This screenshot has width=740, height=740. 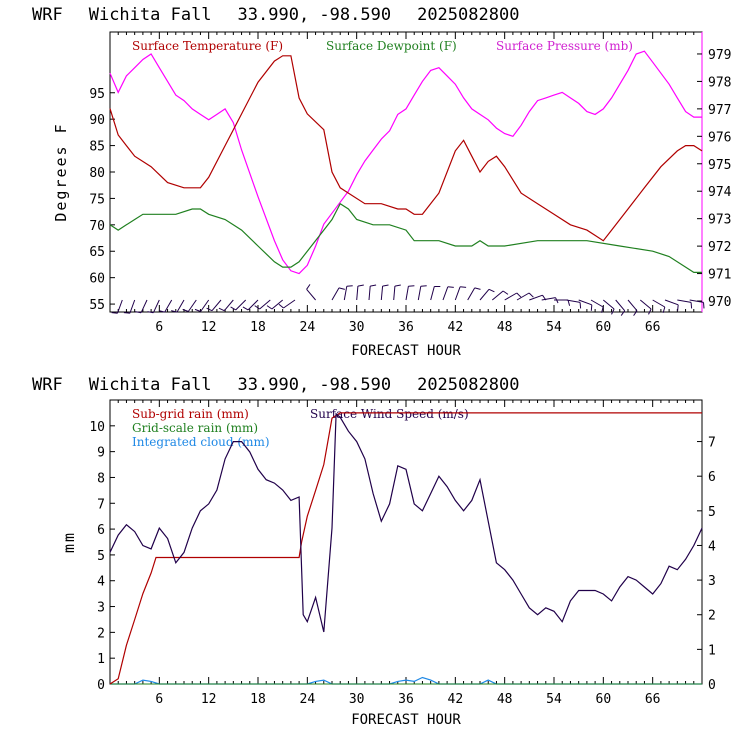 What do you see at coordinates (712, 581) in the screenshot?
I see `y2-tick-label: 3` at bounding box center [712, 581].